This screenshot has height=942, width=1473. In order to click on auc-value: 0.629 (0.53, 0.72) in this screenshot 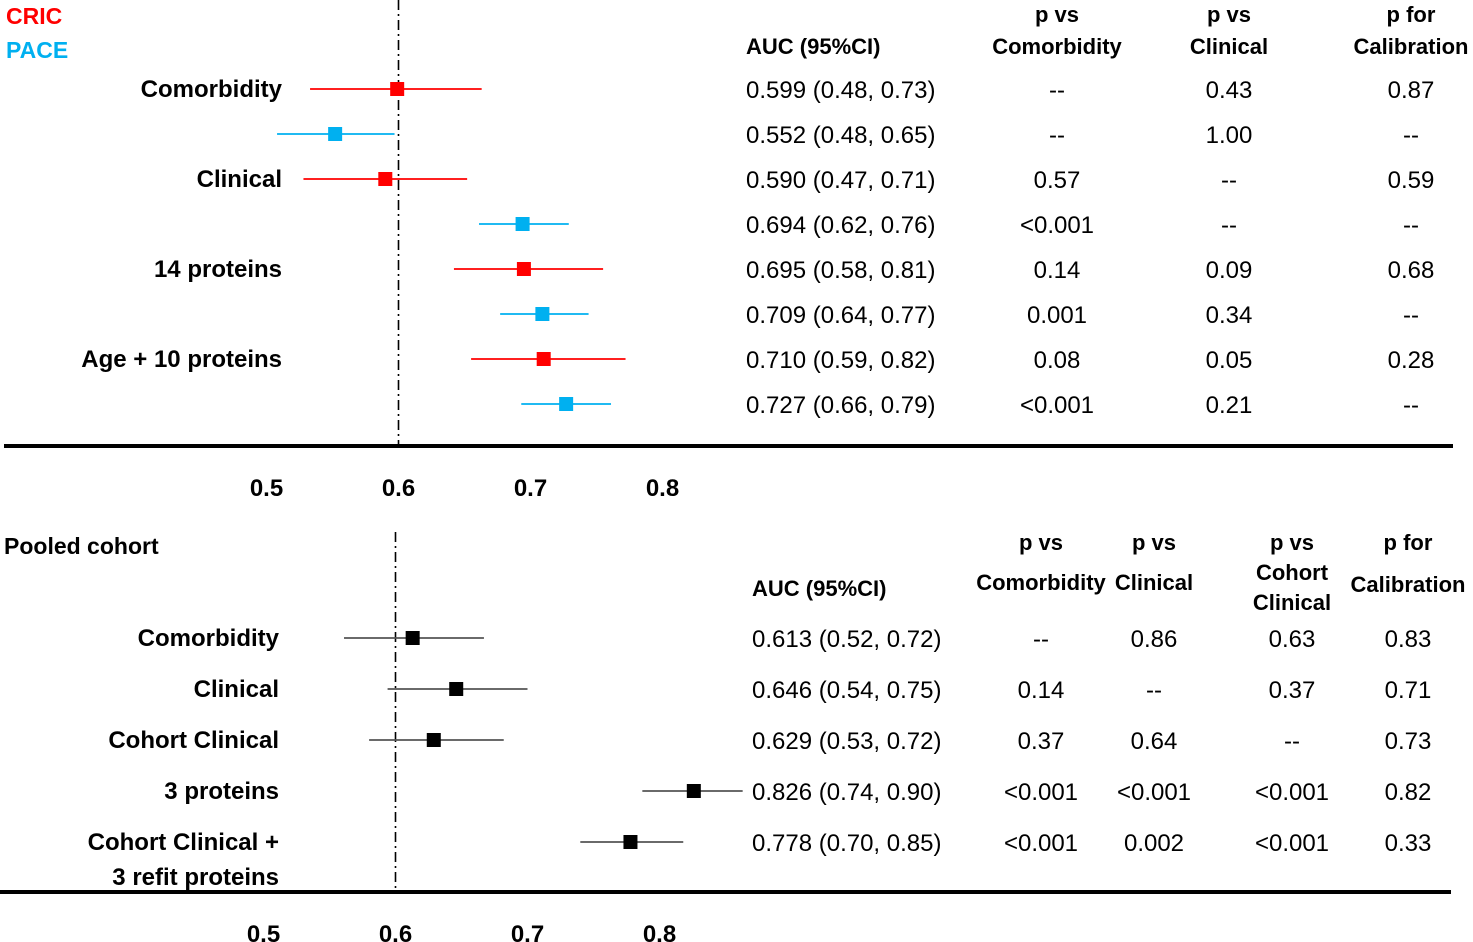, I will do `click(846, 741)`.